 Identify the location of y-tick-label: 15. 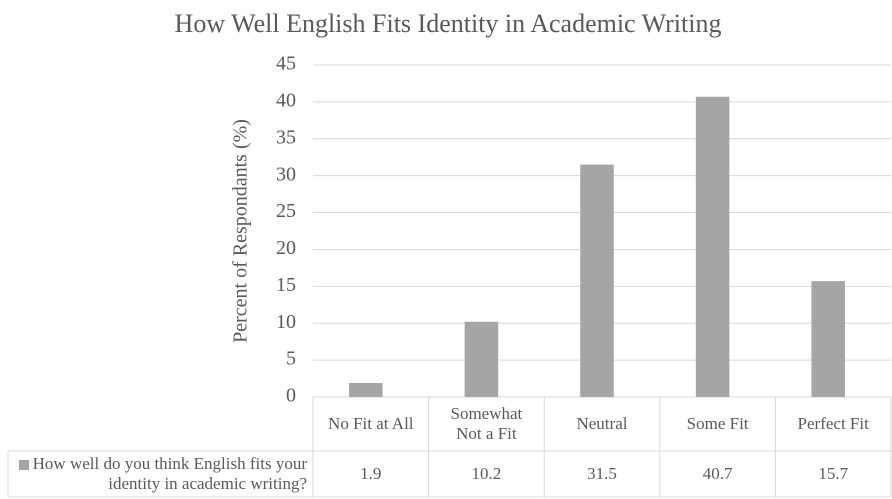
(286, 285).